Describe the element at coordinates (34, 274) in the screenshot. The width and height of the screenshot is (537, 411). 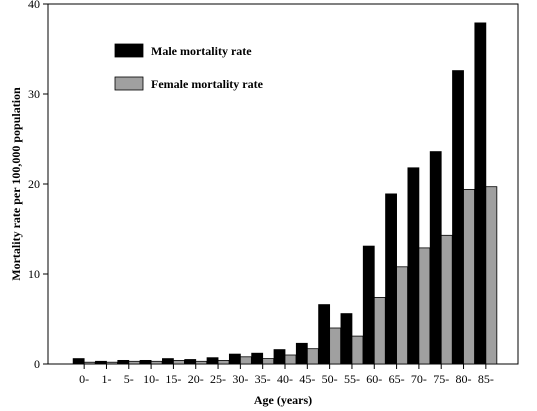
I see `y-tick-label: 10` at that location.